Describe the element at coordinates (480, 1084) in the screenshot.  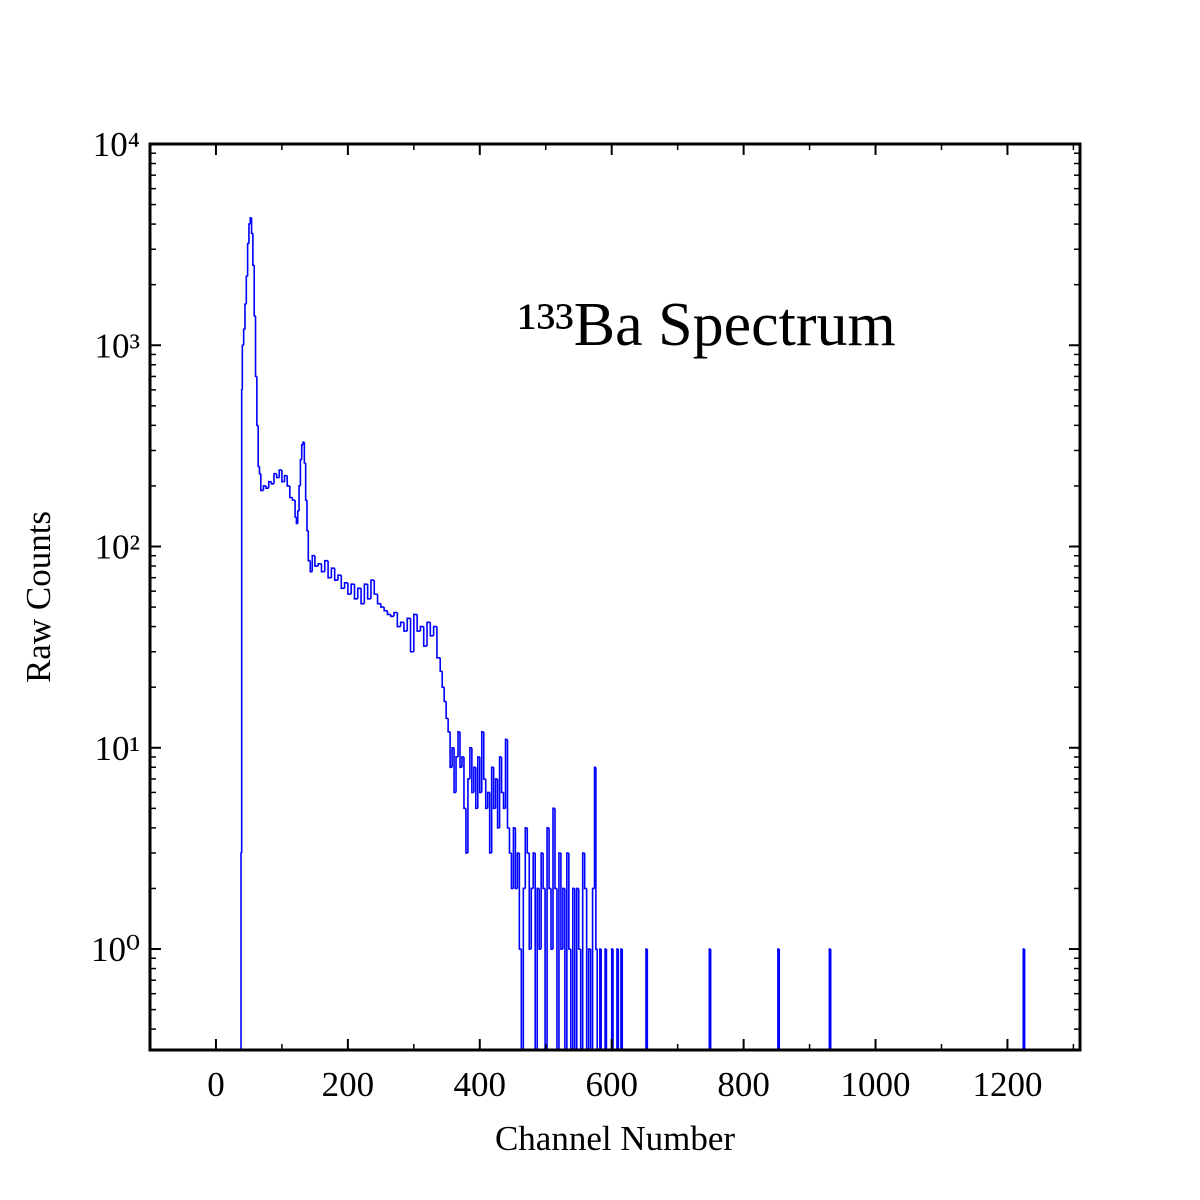
I see `x-tick-label: 400` at that location.